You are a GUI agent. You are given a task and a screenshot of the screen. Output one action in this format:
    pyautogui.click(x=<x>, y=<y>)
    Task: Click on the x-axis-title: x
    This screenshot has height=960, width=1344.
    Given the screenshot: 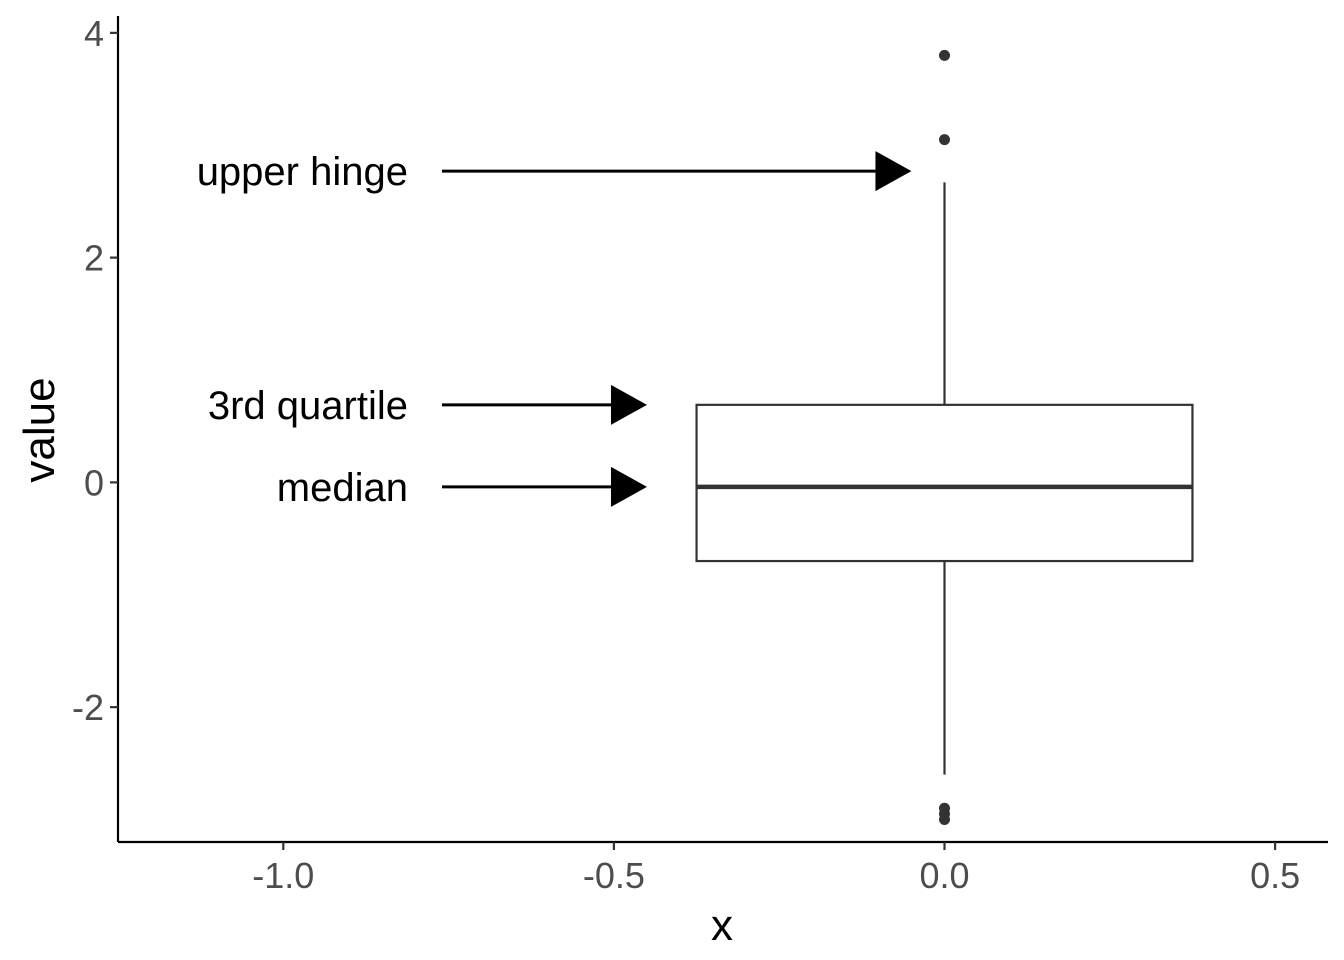 What is the action you would take?
    pyautogui.click(x=722, y=925)
    